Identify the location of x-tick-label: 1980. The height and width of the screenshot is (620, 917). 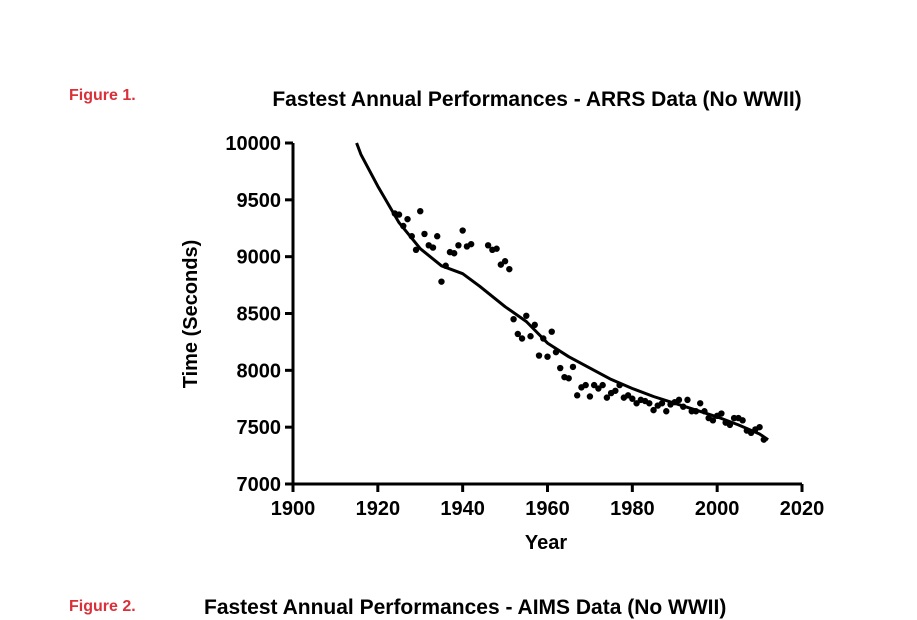
(632, 509).